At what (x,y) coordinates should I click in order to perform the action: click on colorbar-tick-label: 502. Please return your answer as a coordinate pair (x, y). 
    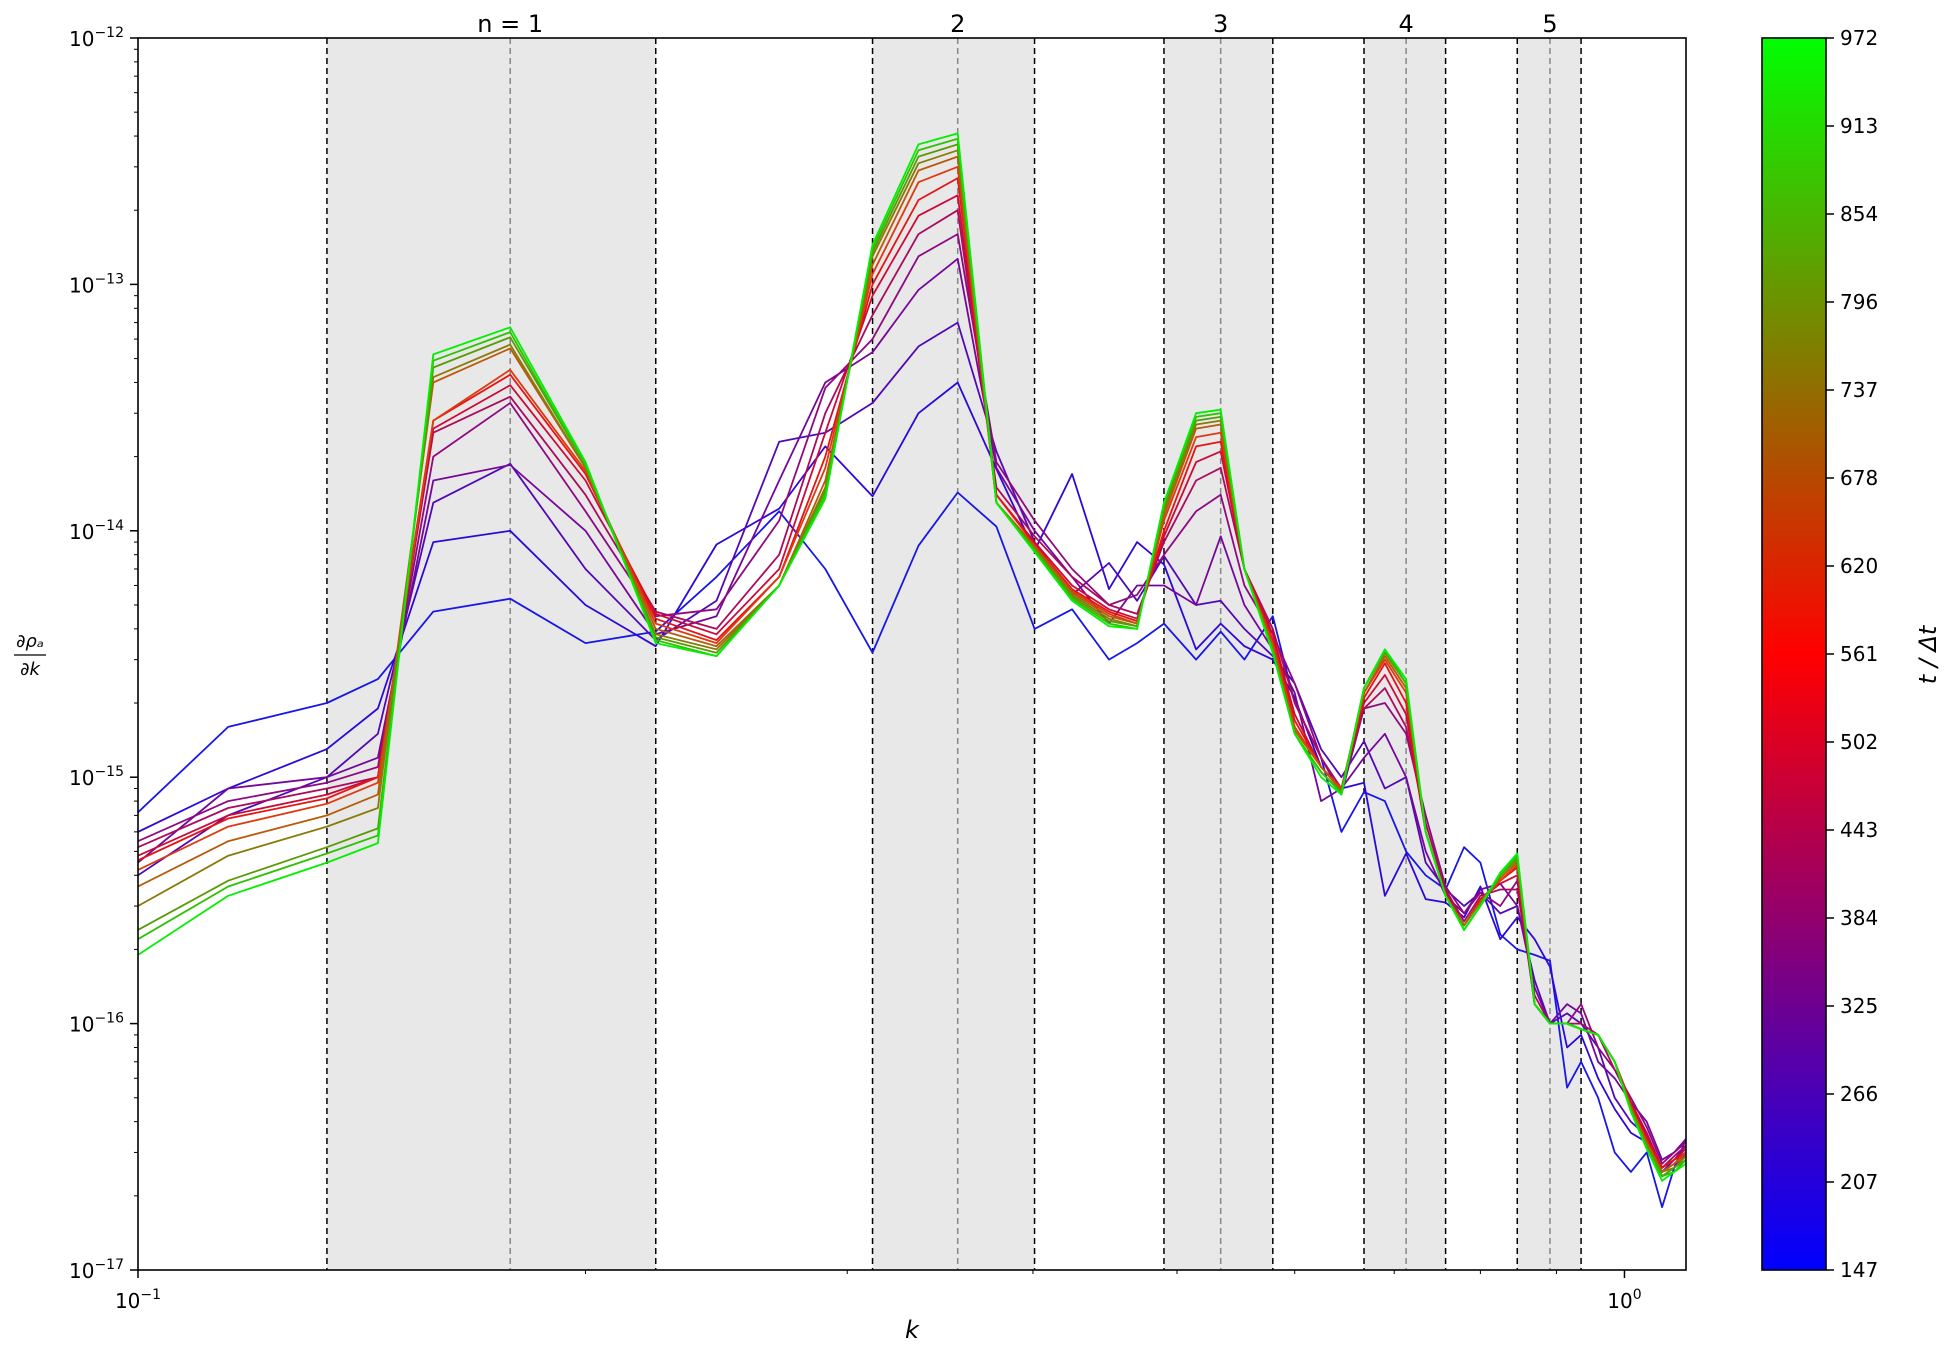
    Looking at the image, I should click on (1859, 742).